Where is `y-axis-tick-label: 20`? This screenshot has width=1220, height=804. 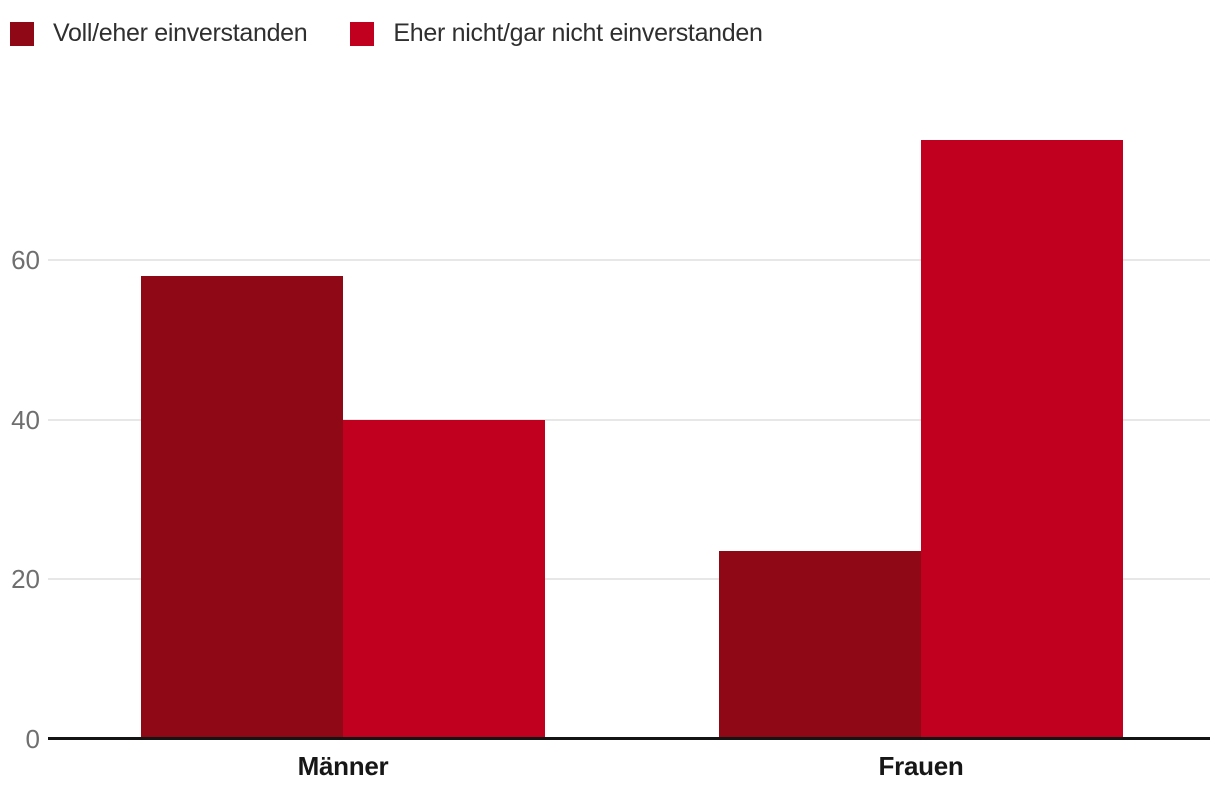 y-axis-tick-label: 20 is located at coordinates (25, 579).